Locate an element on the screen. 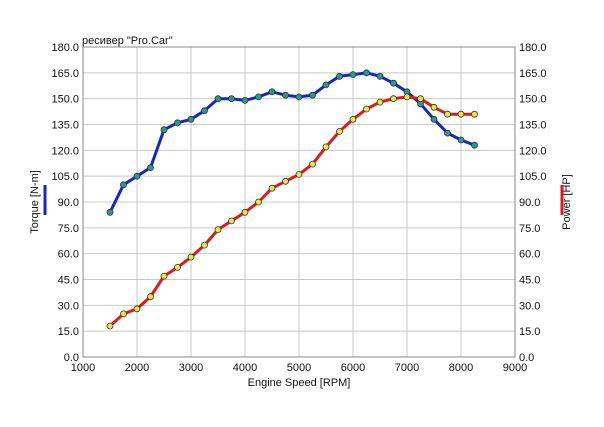  y-right-tick-label: 150.0 is located at coordinates (533, 100).